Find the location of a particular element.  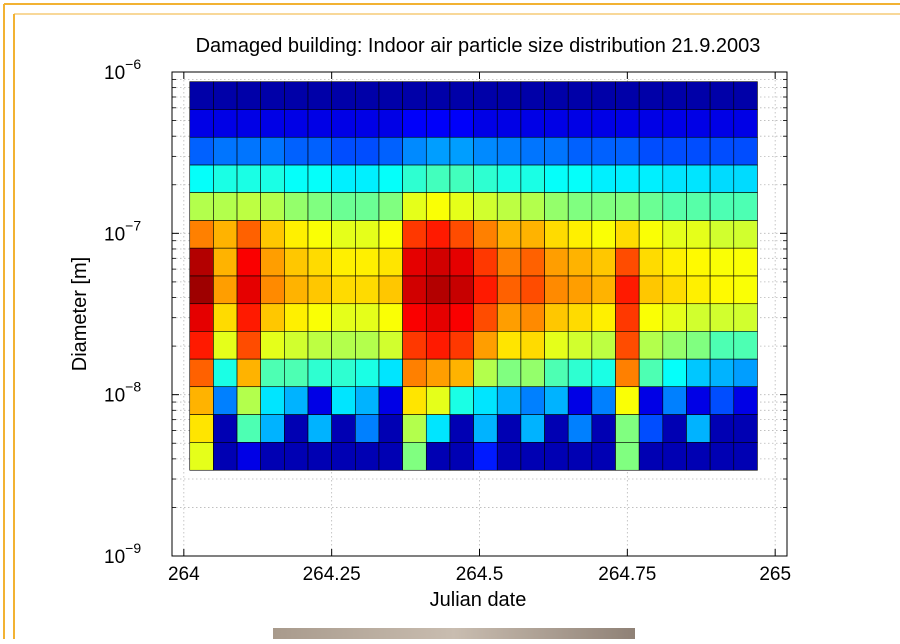

y-axis-label: Diameter [m] is located at coordinates (80, 314).